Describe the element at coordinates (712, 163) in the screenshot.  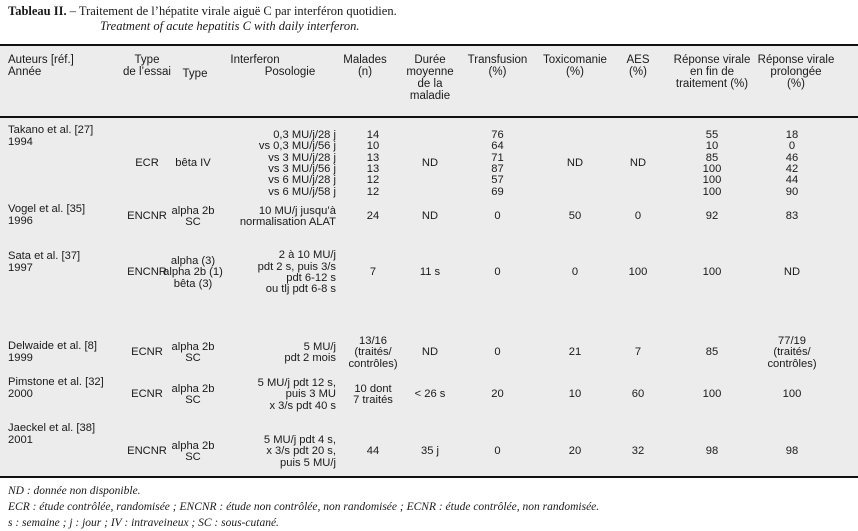
I see `cell-end: 55 10 85 100 100 100` at that location.